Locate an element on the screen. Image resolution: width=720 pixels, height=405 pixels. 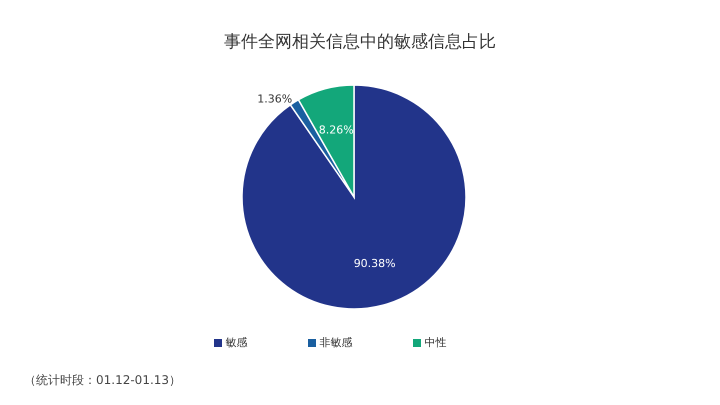
text: （统计时段：01.12-01.13） is located at coordinates (103, 380).